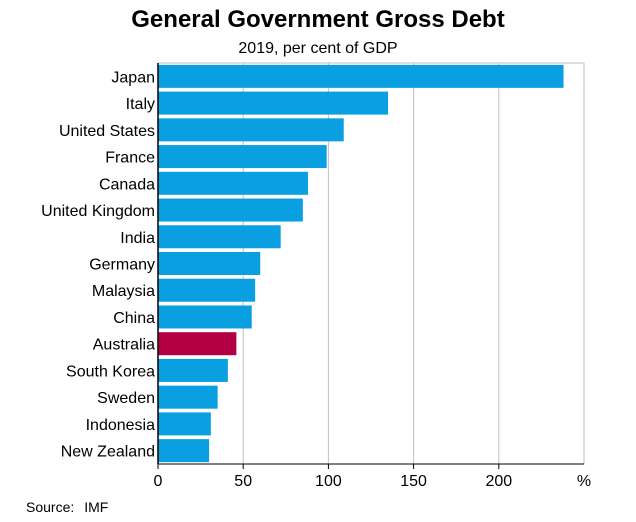 The image size is (636, 522). I want to click on bar-italy, so click(273, 103).